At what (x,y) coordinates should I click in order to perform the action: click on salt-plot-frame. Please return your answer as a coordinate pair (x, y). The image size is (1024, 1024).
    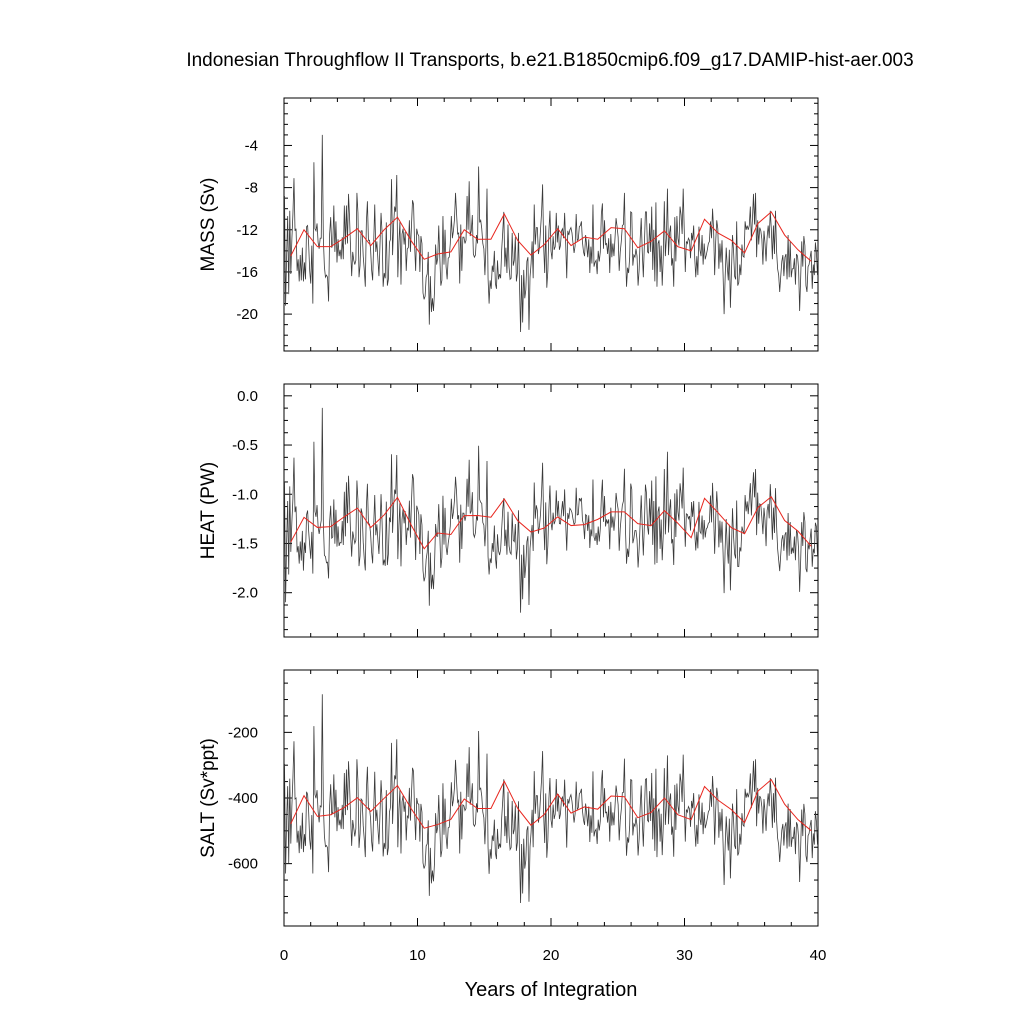
    Looking at the image, I should click on (551, 798).